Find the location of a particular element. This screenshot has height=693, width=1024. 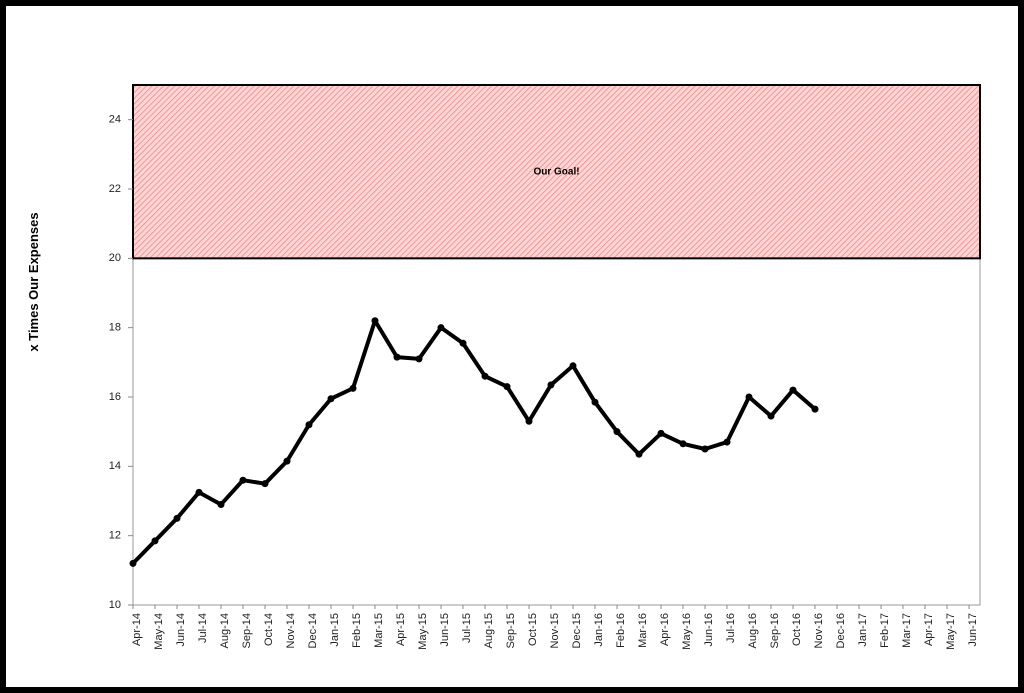

goal-label: Our Goal! is located at coordinates (556, 171).